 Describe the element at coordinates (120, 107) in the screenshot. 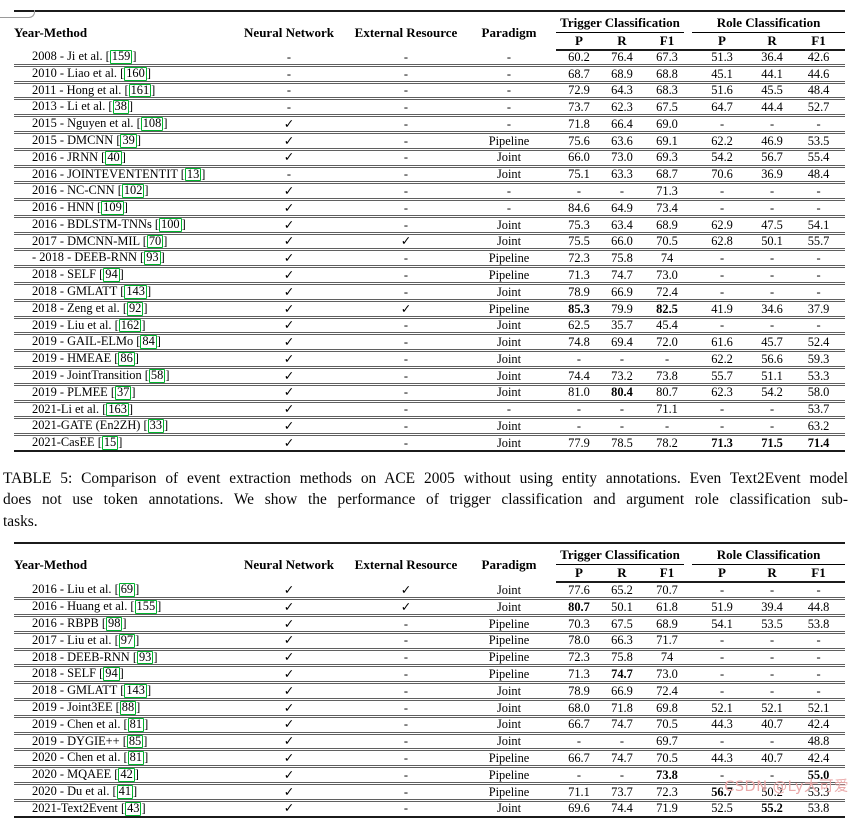

I see `citation-link: 38` at that location.